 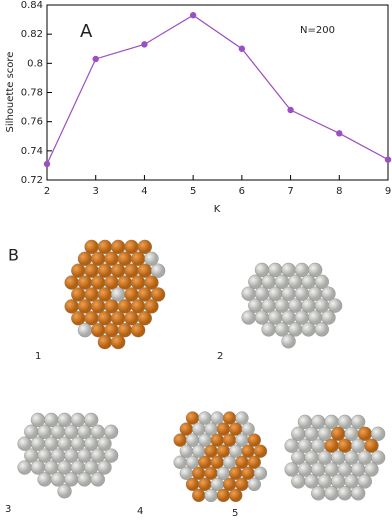 What do you see at coordinates (13, 255) in the screenshot?
I see `panel-label: B` at bounding box center [13, 255].